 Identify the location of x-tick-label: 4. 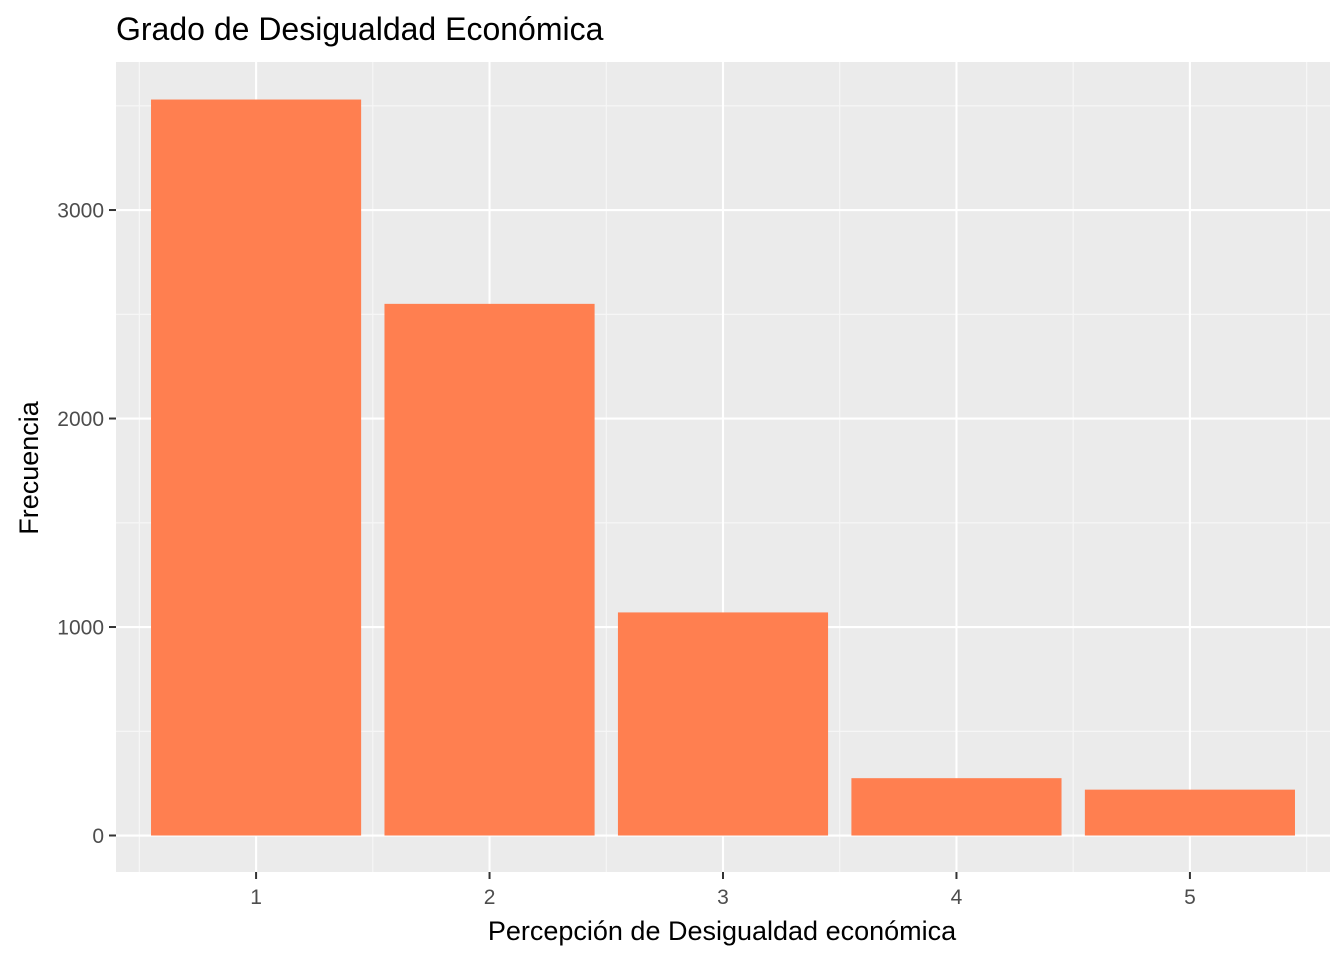
(957, 897).